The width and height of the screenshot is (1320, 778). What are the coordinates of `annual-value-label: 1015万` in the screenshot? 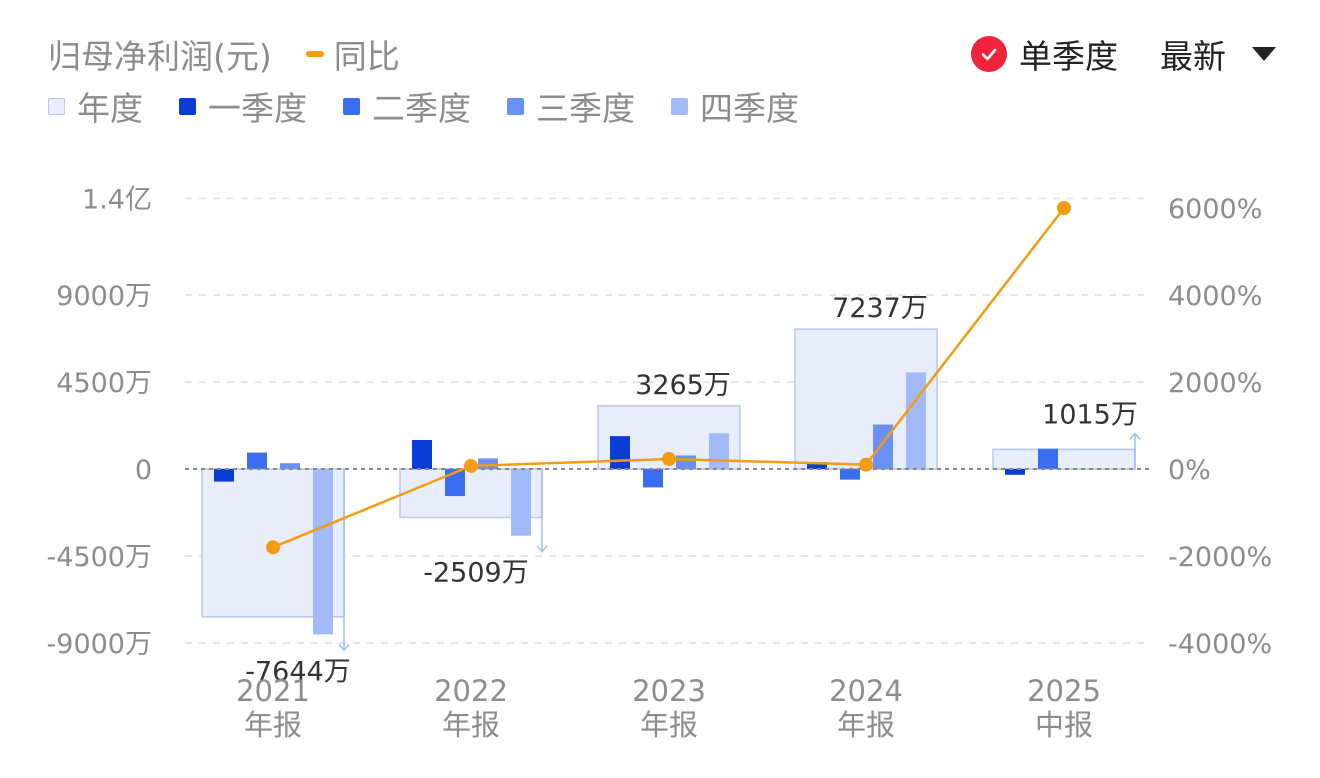 It's located at (1090, 414).